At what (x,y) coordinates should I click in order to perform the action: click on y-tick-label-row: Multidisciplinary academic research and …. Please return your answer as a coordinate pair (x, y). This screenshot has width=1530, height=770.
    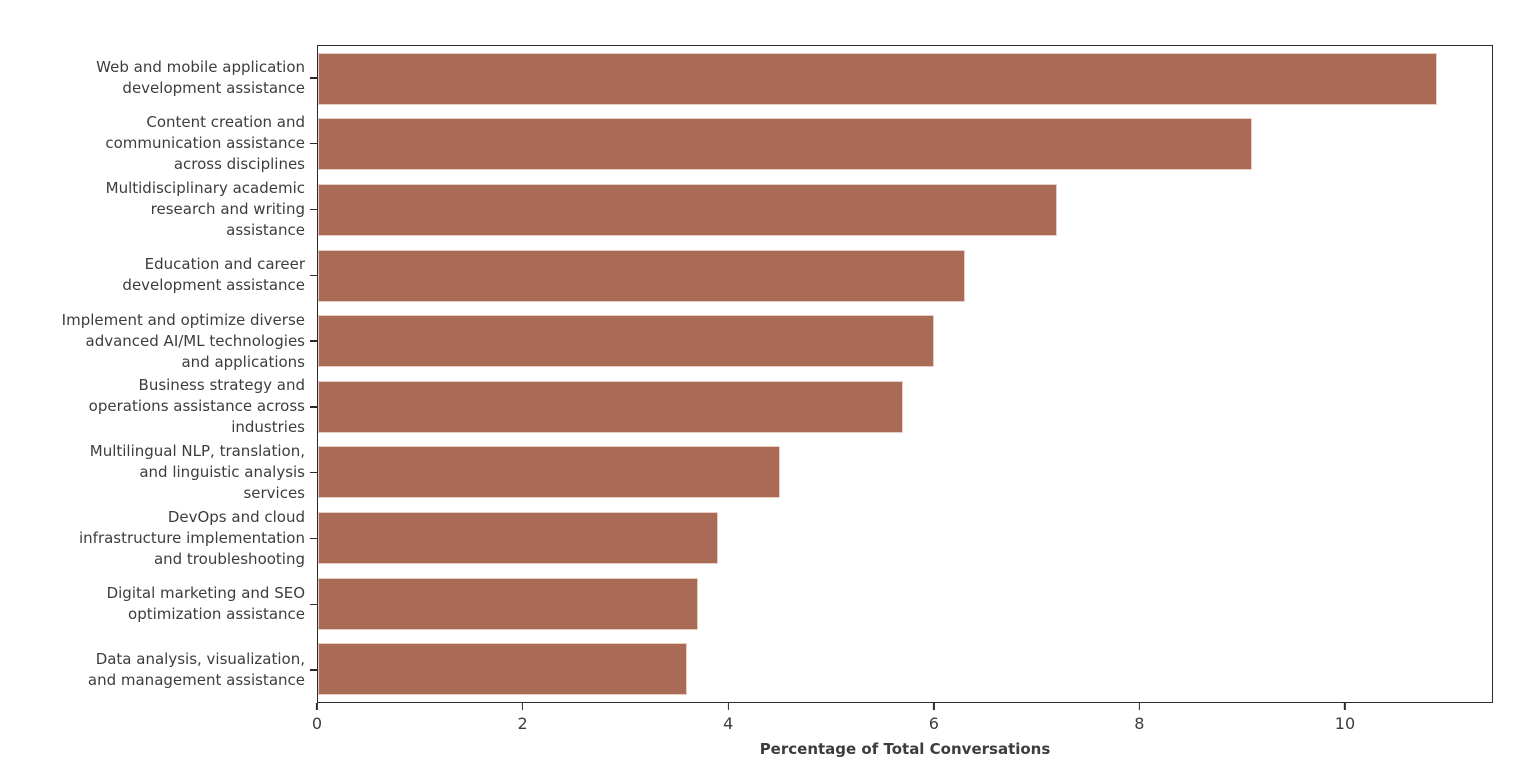
    Looking at the image, I should click on (158, 210).